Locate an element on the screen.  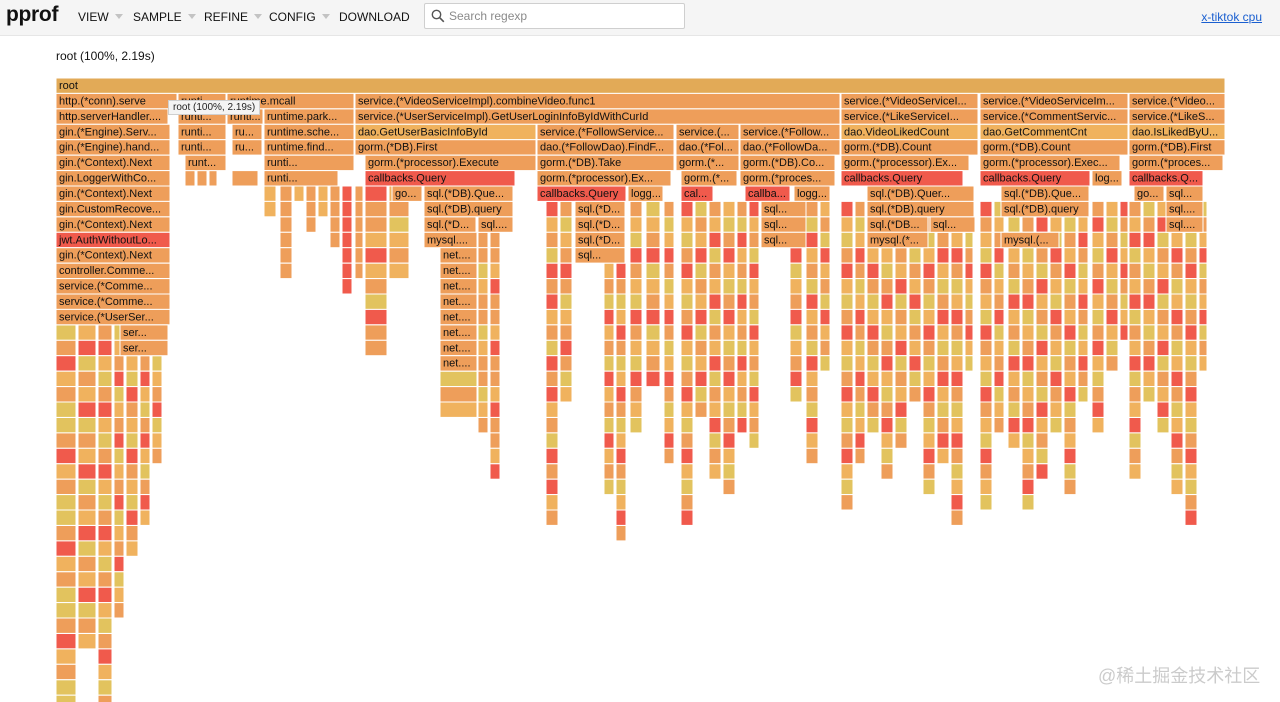
profile-link: x-tiktok cpu is located at coordinates (1231, 17).